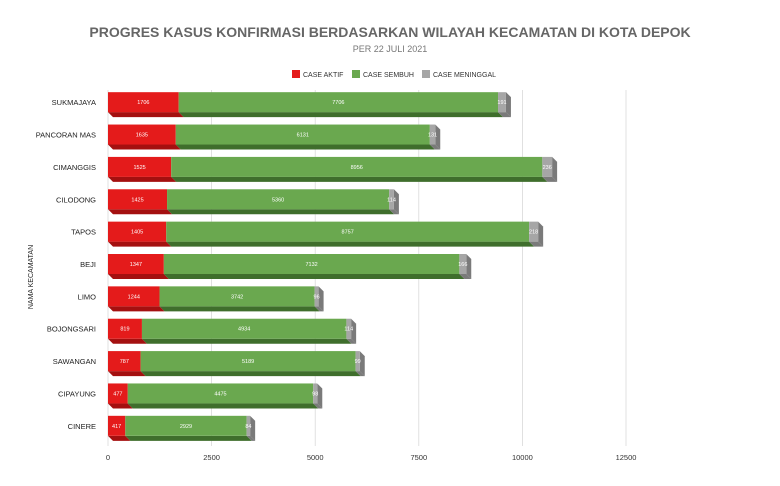 The width and height of the screenshot is (780, 486). I want to click on data-label-case-sembuh: 7132, so click(311, 265).